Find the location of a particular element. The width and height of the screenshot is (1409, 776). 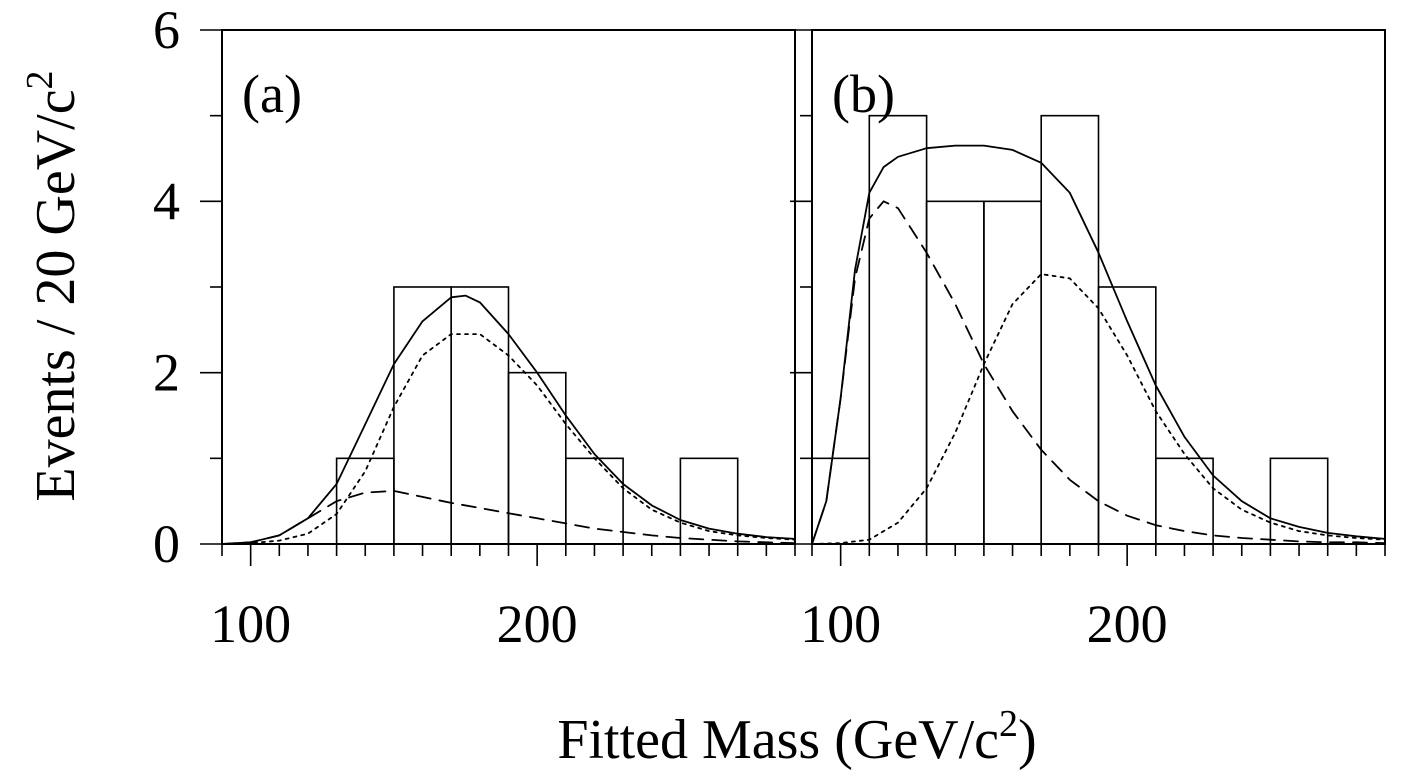

y-tick-label: 0 is located at coordinates (166, 544).